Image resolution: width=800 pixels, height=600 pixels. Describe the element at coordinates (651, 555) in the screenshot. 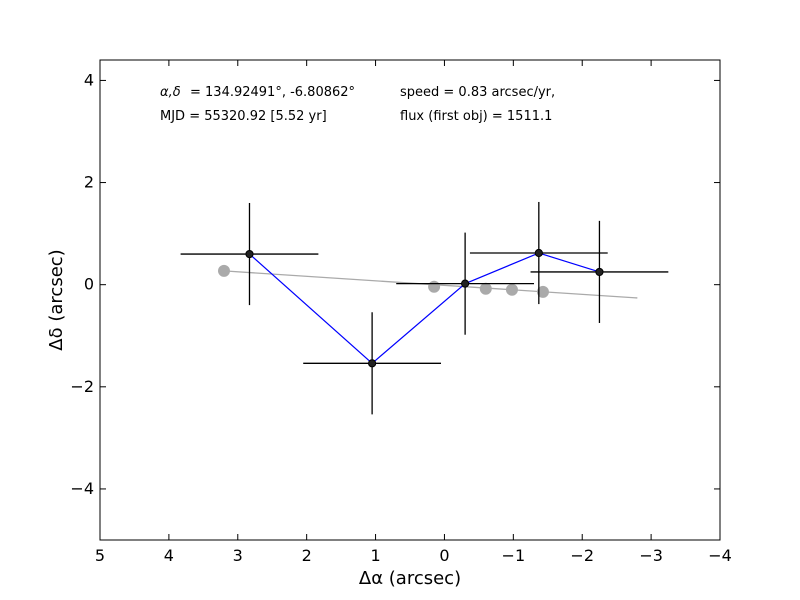

I see `x-tick-label: −3` at that location.